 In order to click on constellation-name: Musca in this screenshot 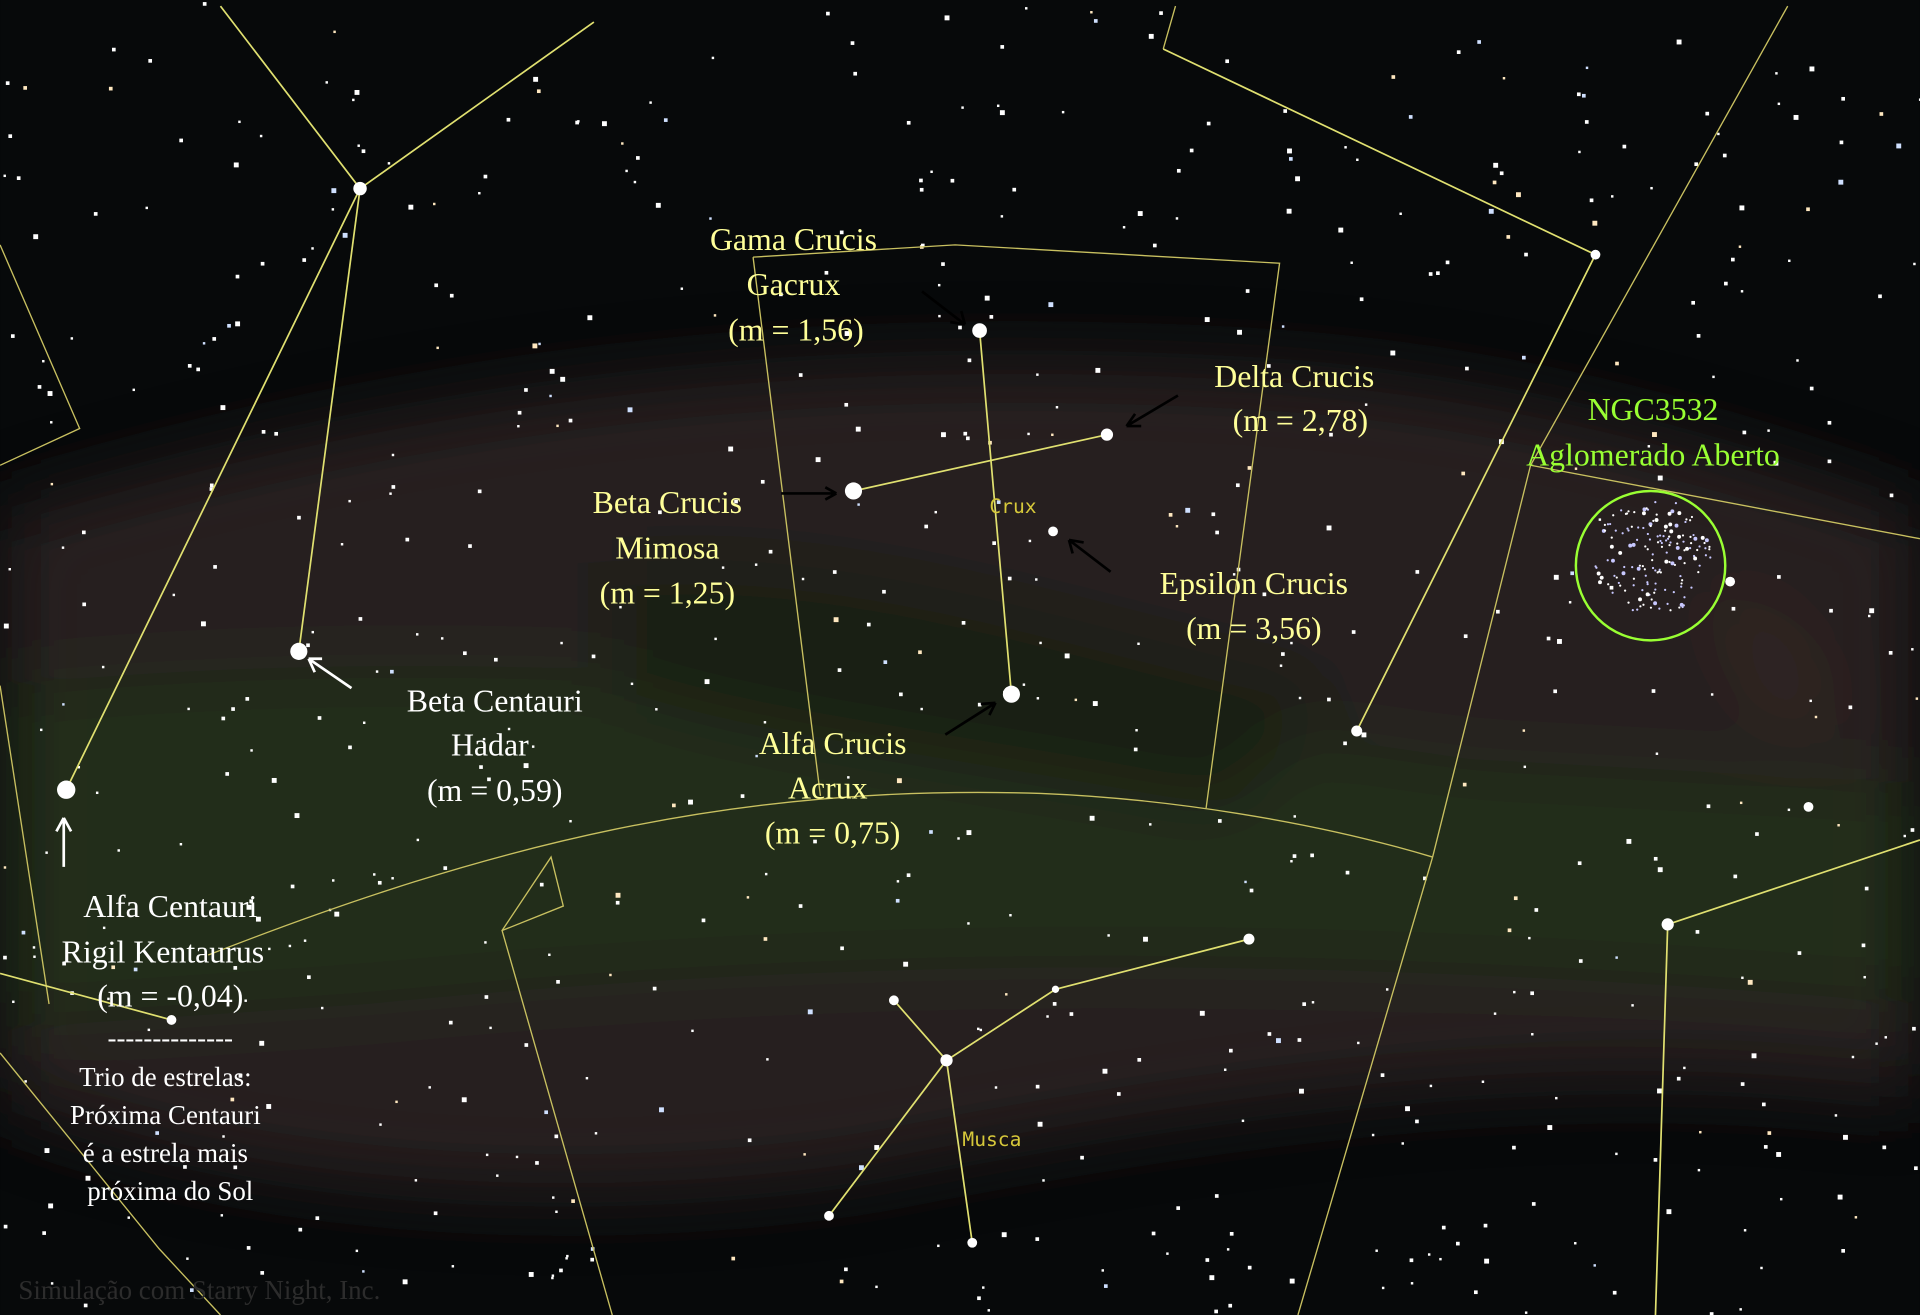, I will do `click(991, 1139)`.